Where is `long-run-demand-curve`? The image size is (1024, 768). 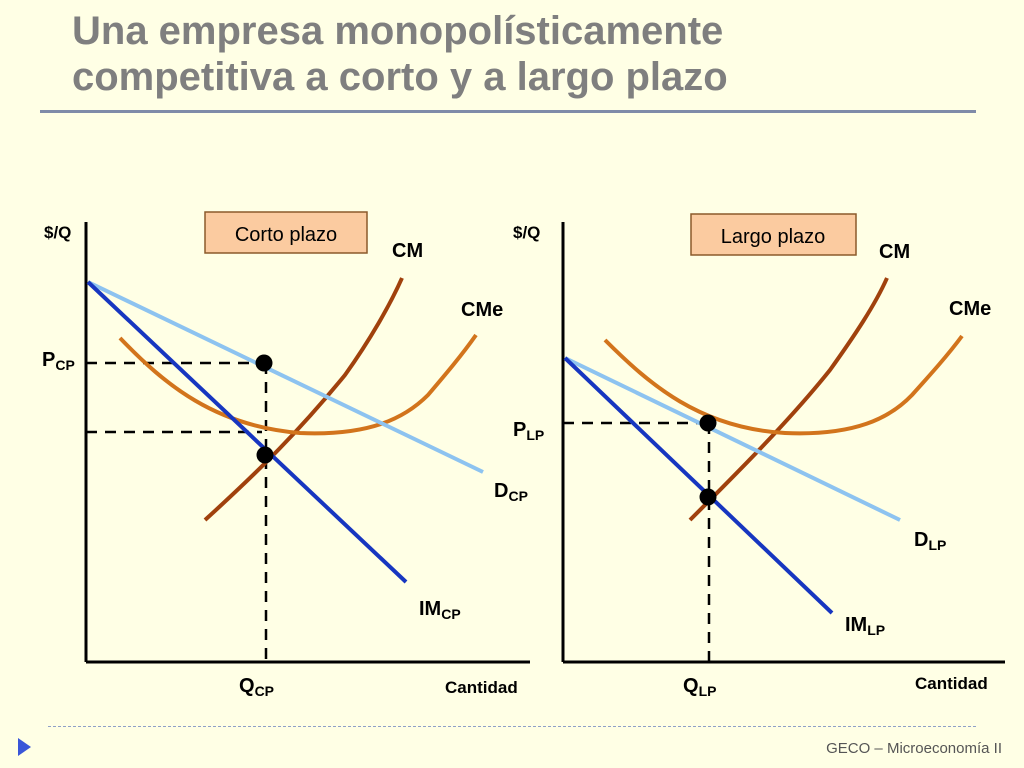
long-run-demand-curve is located at coordinates (732, 439).